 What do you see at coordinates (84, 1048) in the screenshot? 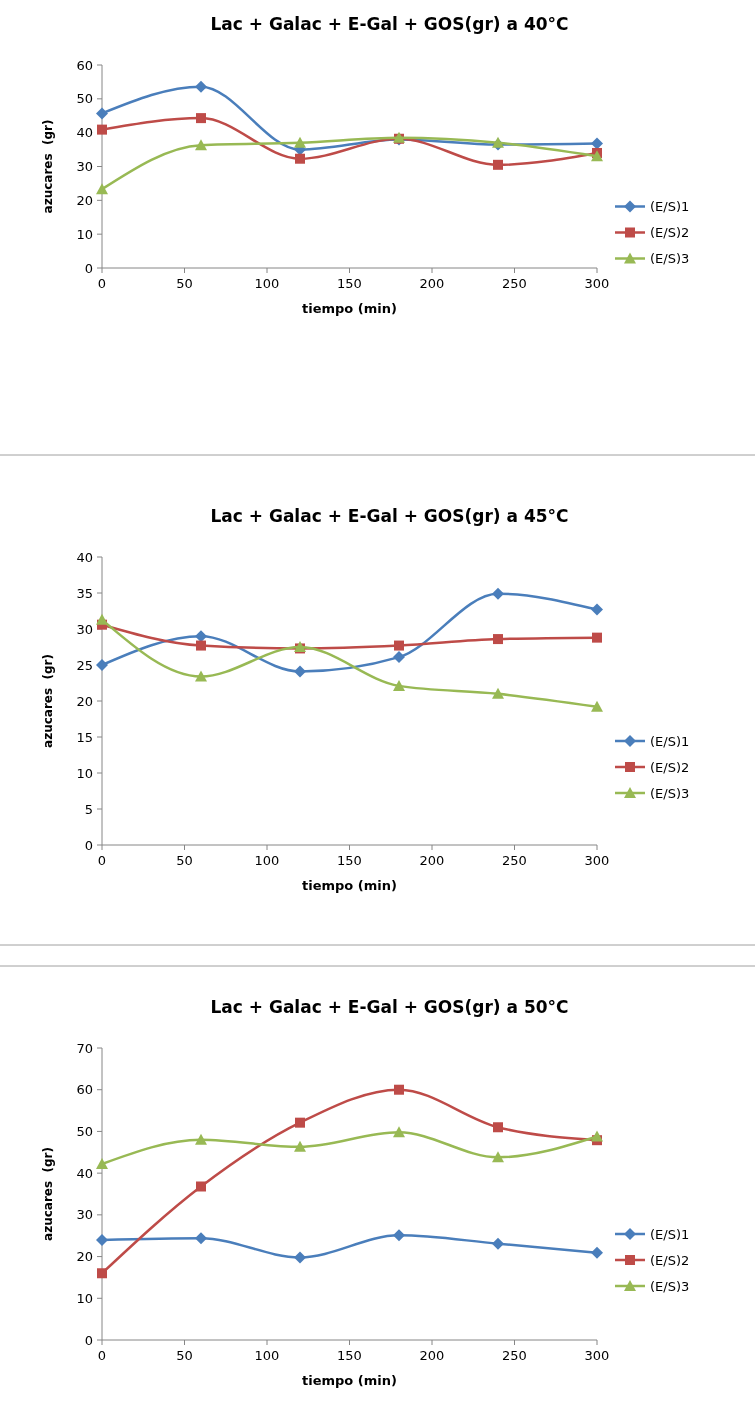
I see `y-tick-label: 70` at bounding box center [84, 1048].